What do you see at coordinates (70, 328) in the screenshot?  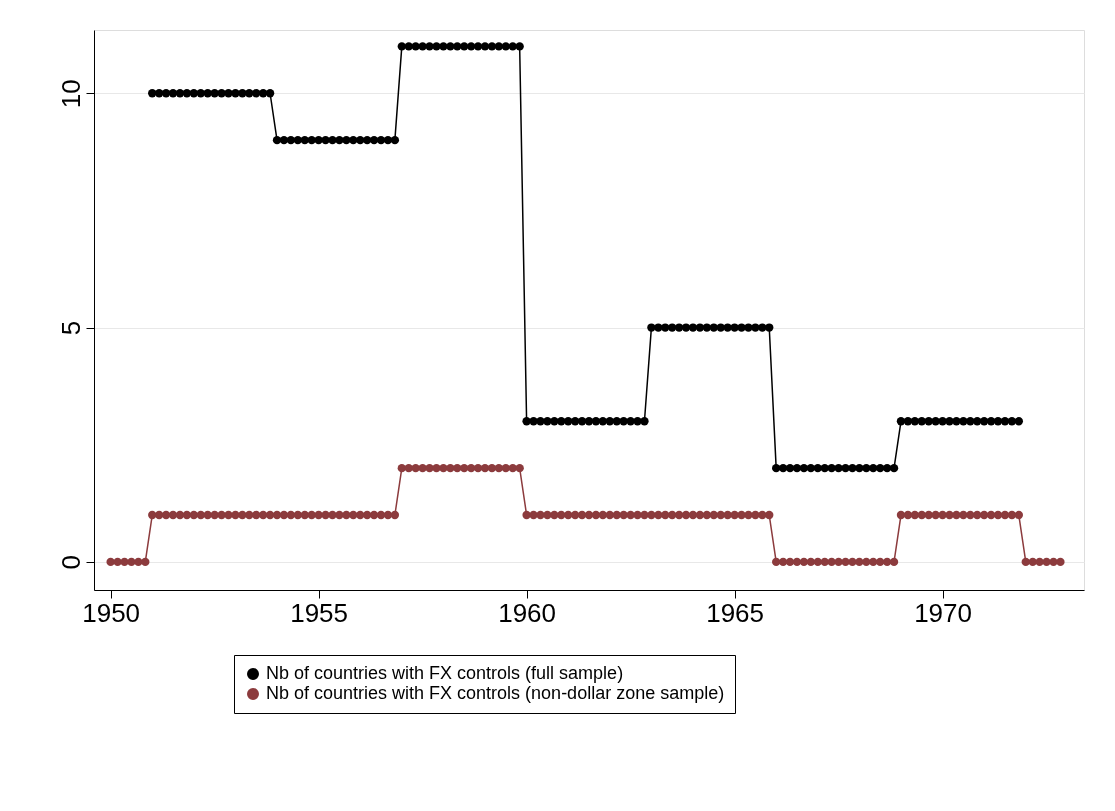 I see `y-tick-label: 5` at bounding box center [70, 328].